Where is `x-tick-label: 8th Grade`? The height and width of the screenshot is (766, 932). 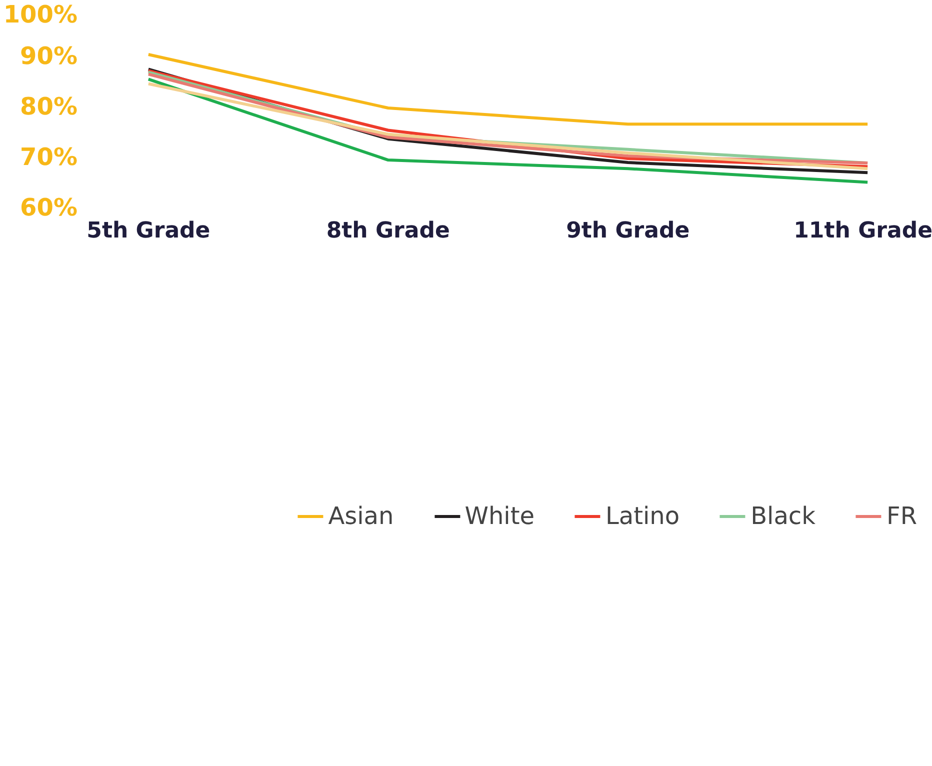 x-tick-label: 8th Grade is located at coordinates (388, 231).